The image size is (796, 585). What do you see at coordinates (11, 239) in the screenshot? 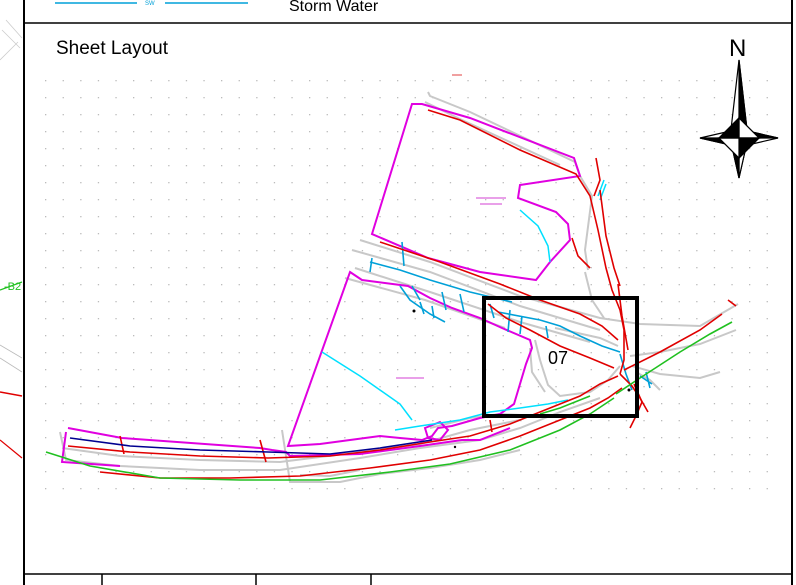
I see `left-margin: -B2` at bounding box center [11, 239].